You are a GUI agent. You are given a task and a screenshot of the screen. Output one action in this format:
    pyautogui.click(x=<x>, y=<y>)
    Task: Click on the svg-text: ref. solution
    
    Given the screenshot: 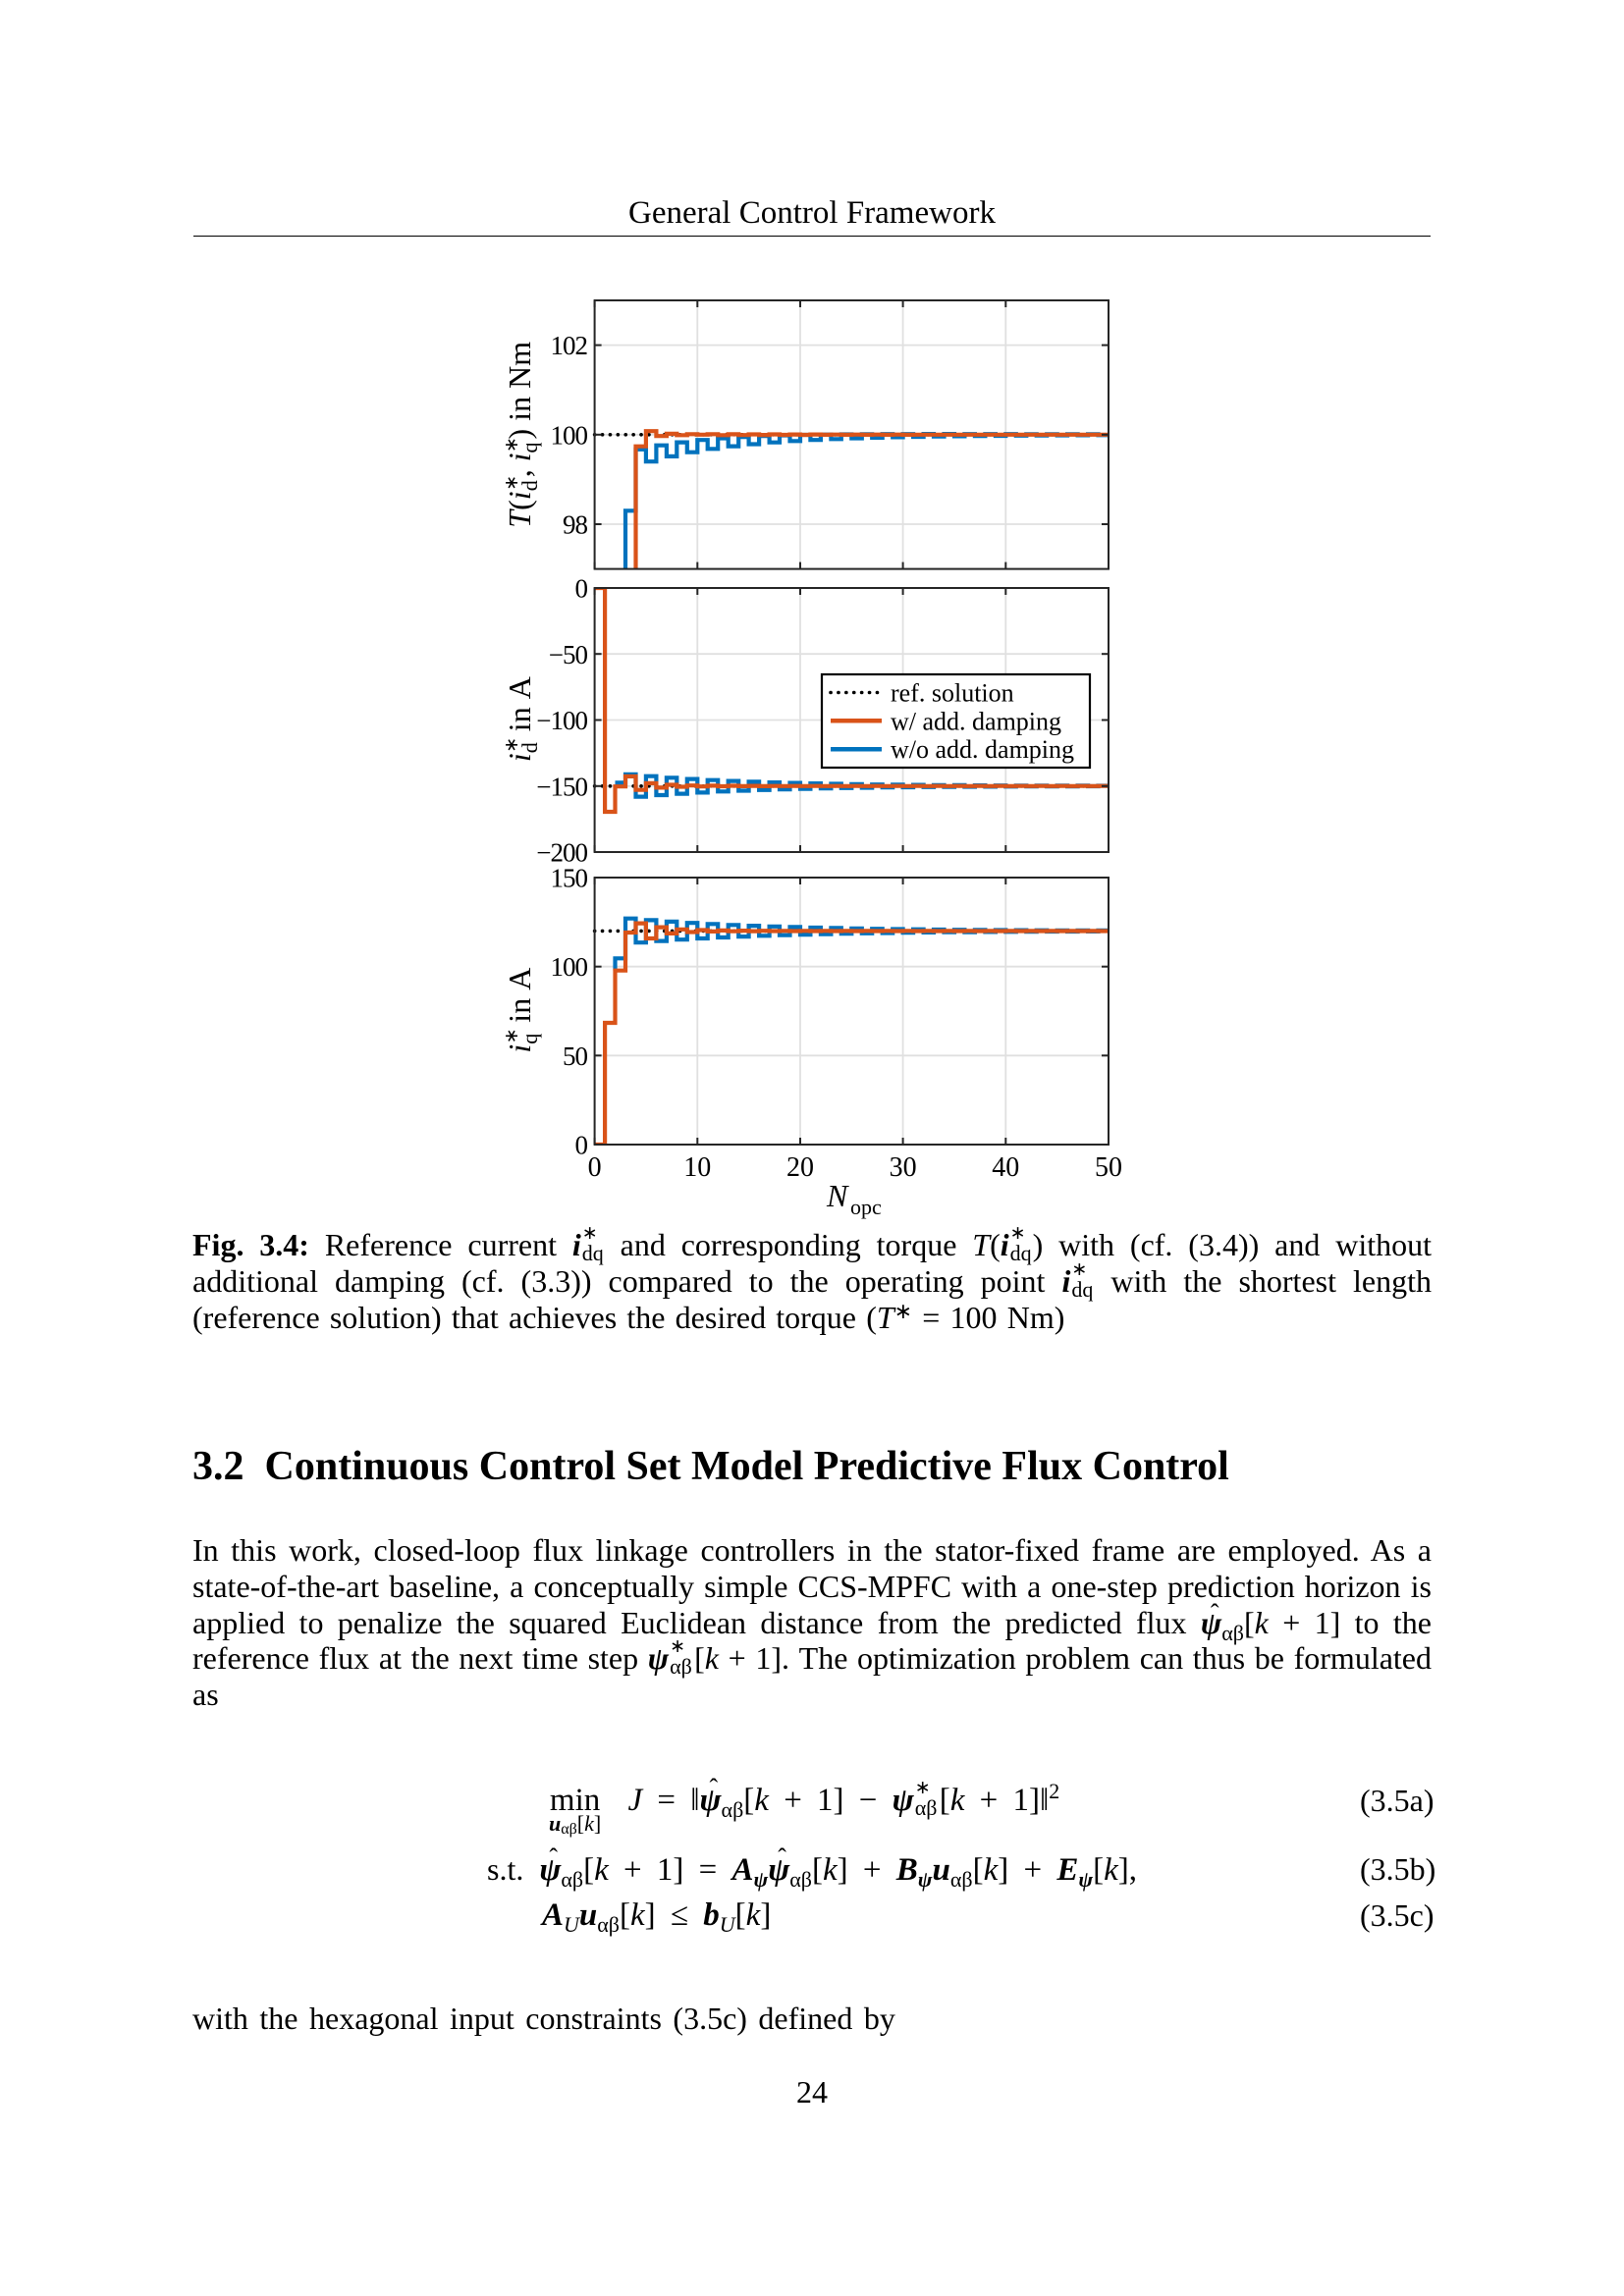 What is the action you would take?
    pyautogui.click(x=952, y=693)
    